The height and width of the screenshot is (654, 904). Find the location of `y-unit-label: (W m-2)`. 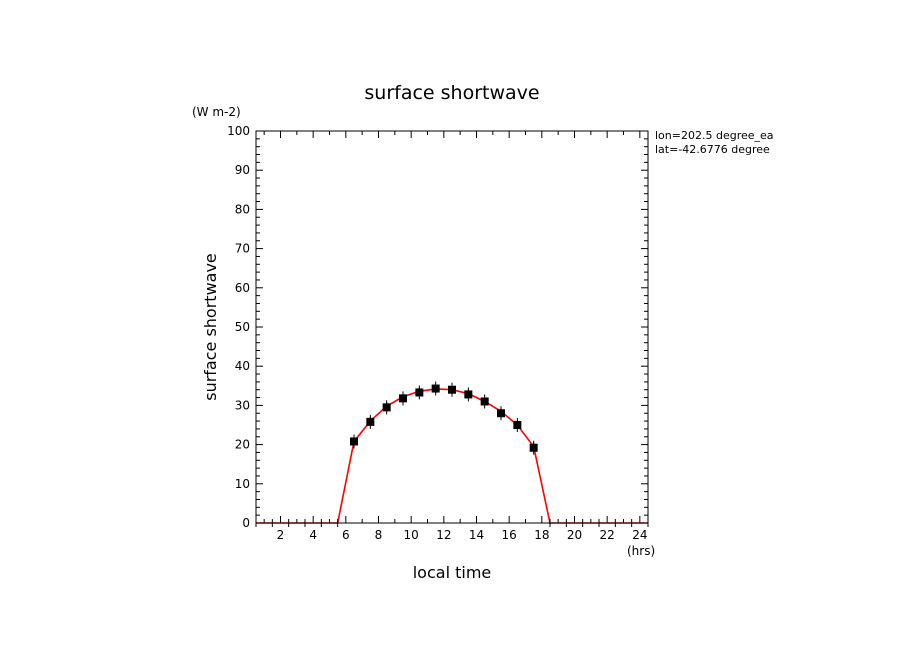

y-unit-label: (W m-2) is located at coordinates (216, 112).